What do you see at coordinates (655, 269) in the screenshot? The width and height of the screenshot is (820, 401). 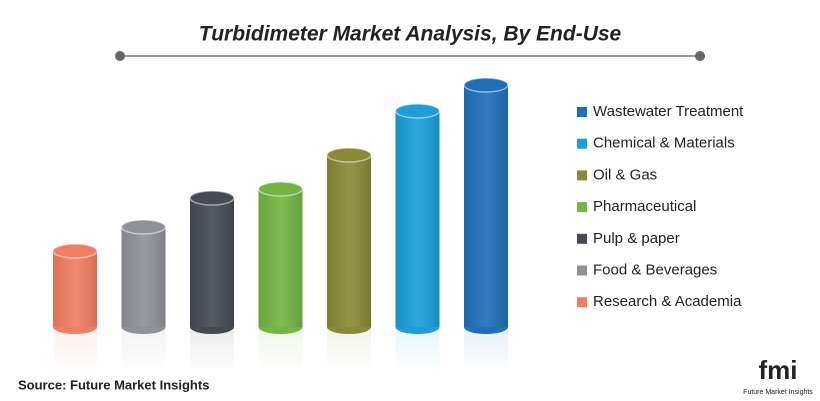 I see `legend-label: Food & Beverages` at bounding box center [655, 269].